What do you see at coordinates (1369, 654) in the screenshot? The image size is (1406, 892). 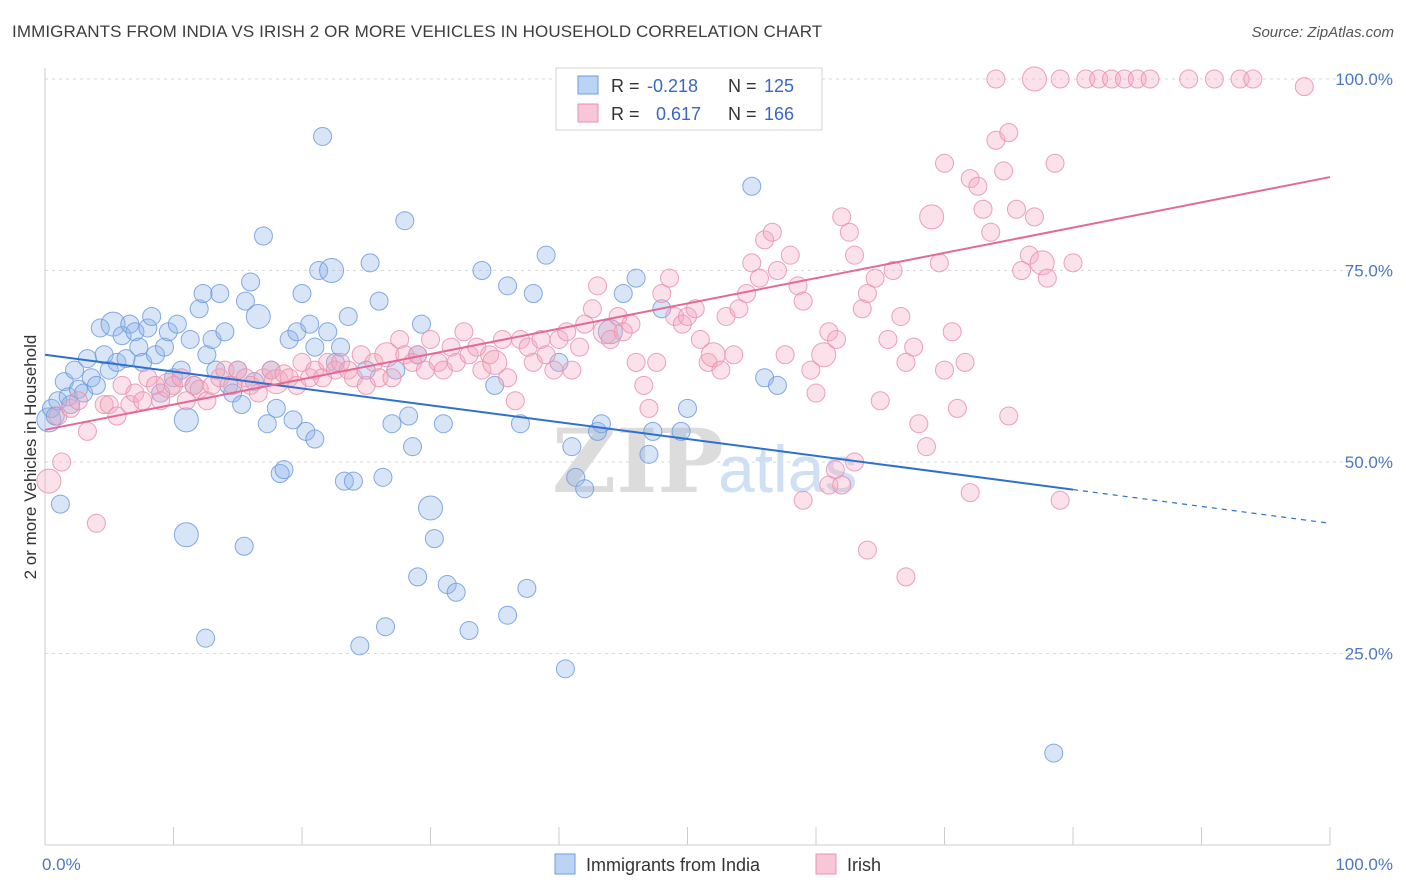 I see `y-tick-label: 25.0%` at bounding box center [1369, 654].